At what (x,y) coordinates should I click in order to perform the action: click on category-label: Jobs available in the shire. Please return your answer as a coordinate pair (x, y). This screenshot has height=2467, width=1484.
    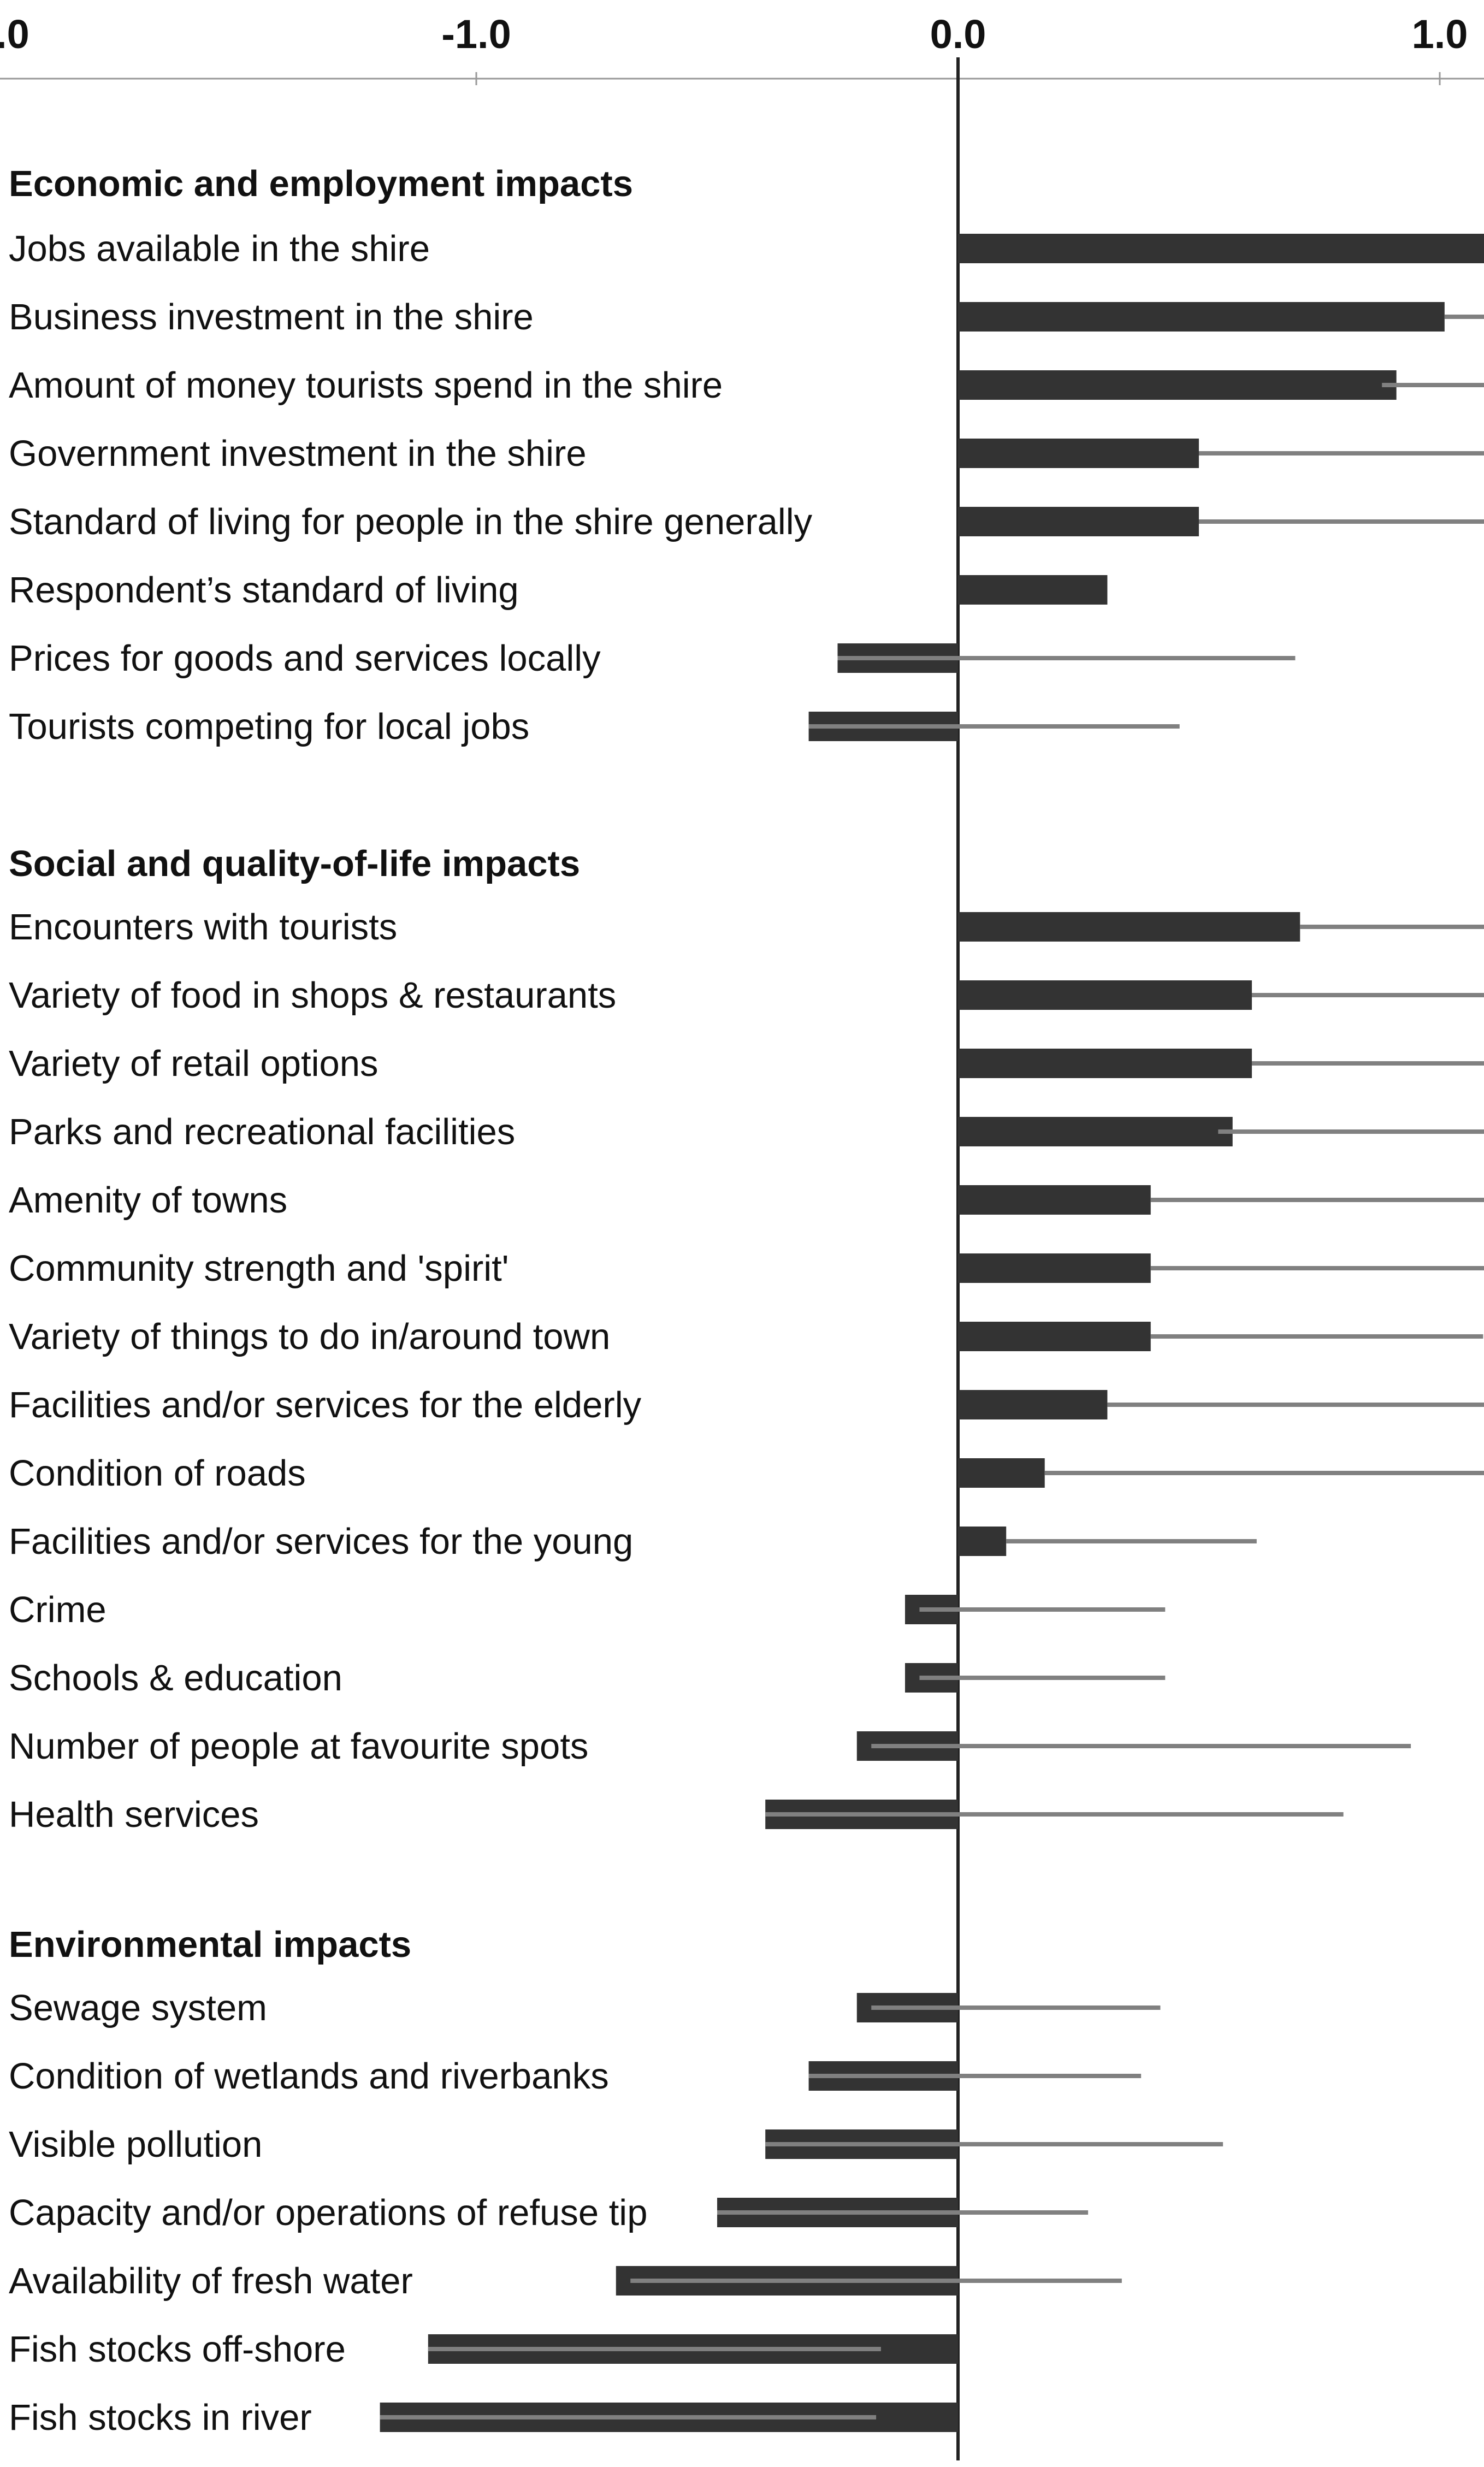
    Looking at the image, I should click on (219, 248).